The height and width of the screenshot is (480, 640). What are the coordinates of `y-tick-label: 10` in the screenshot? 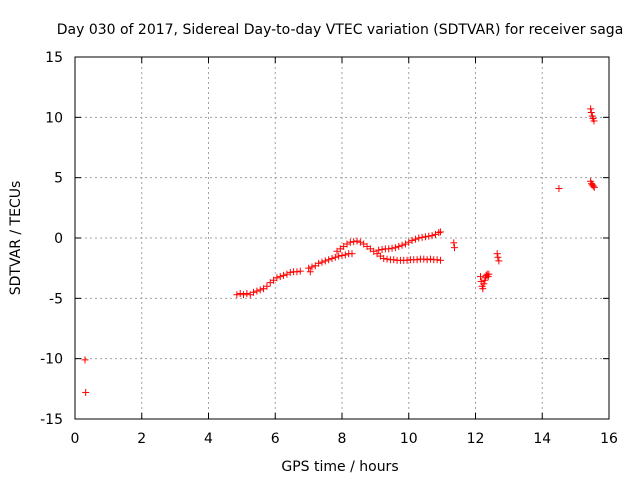 It's located at (54, 118).